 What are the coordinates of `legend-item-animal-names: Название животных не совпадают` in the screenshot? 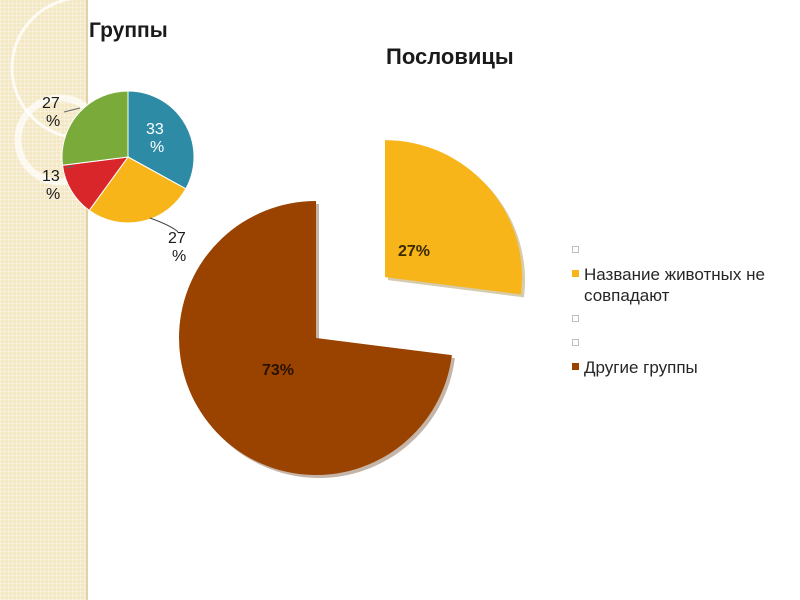 It's located at (679, 285).